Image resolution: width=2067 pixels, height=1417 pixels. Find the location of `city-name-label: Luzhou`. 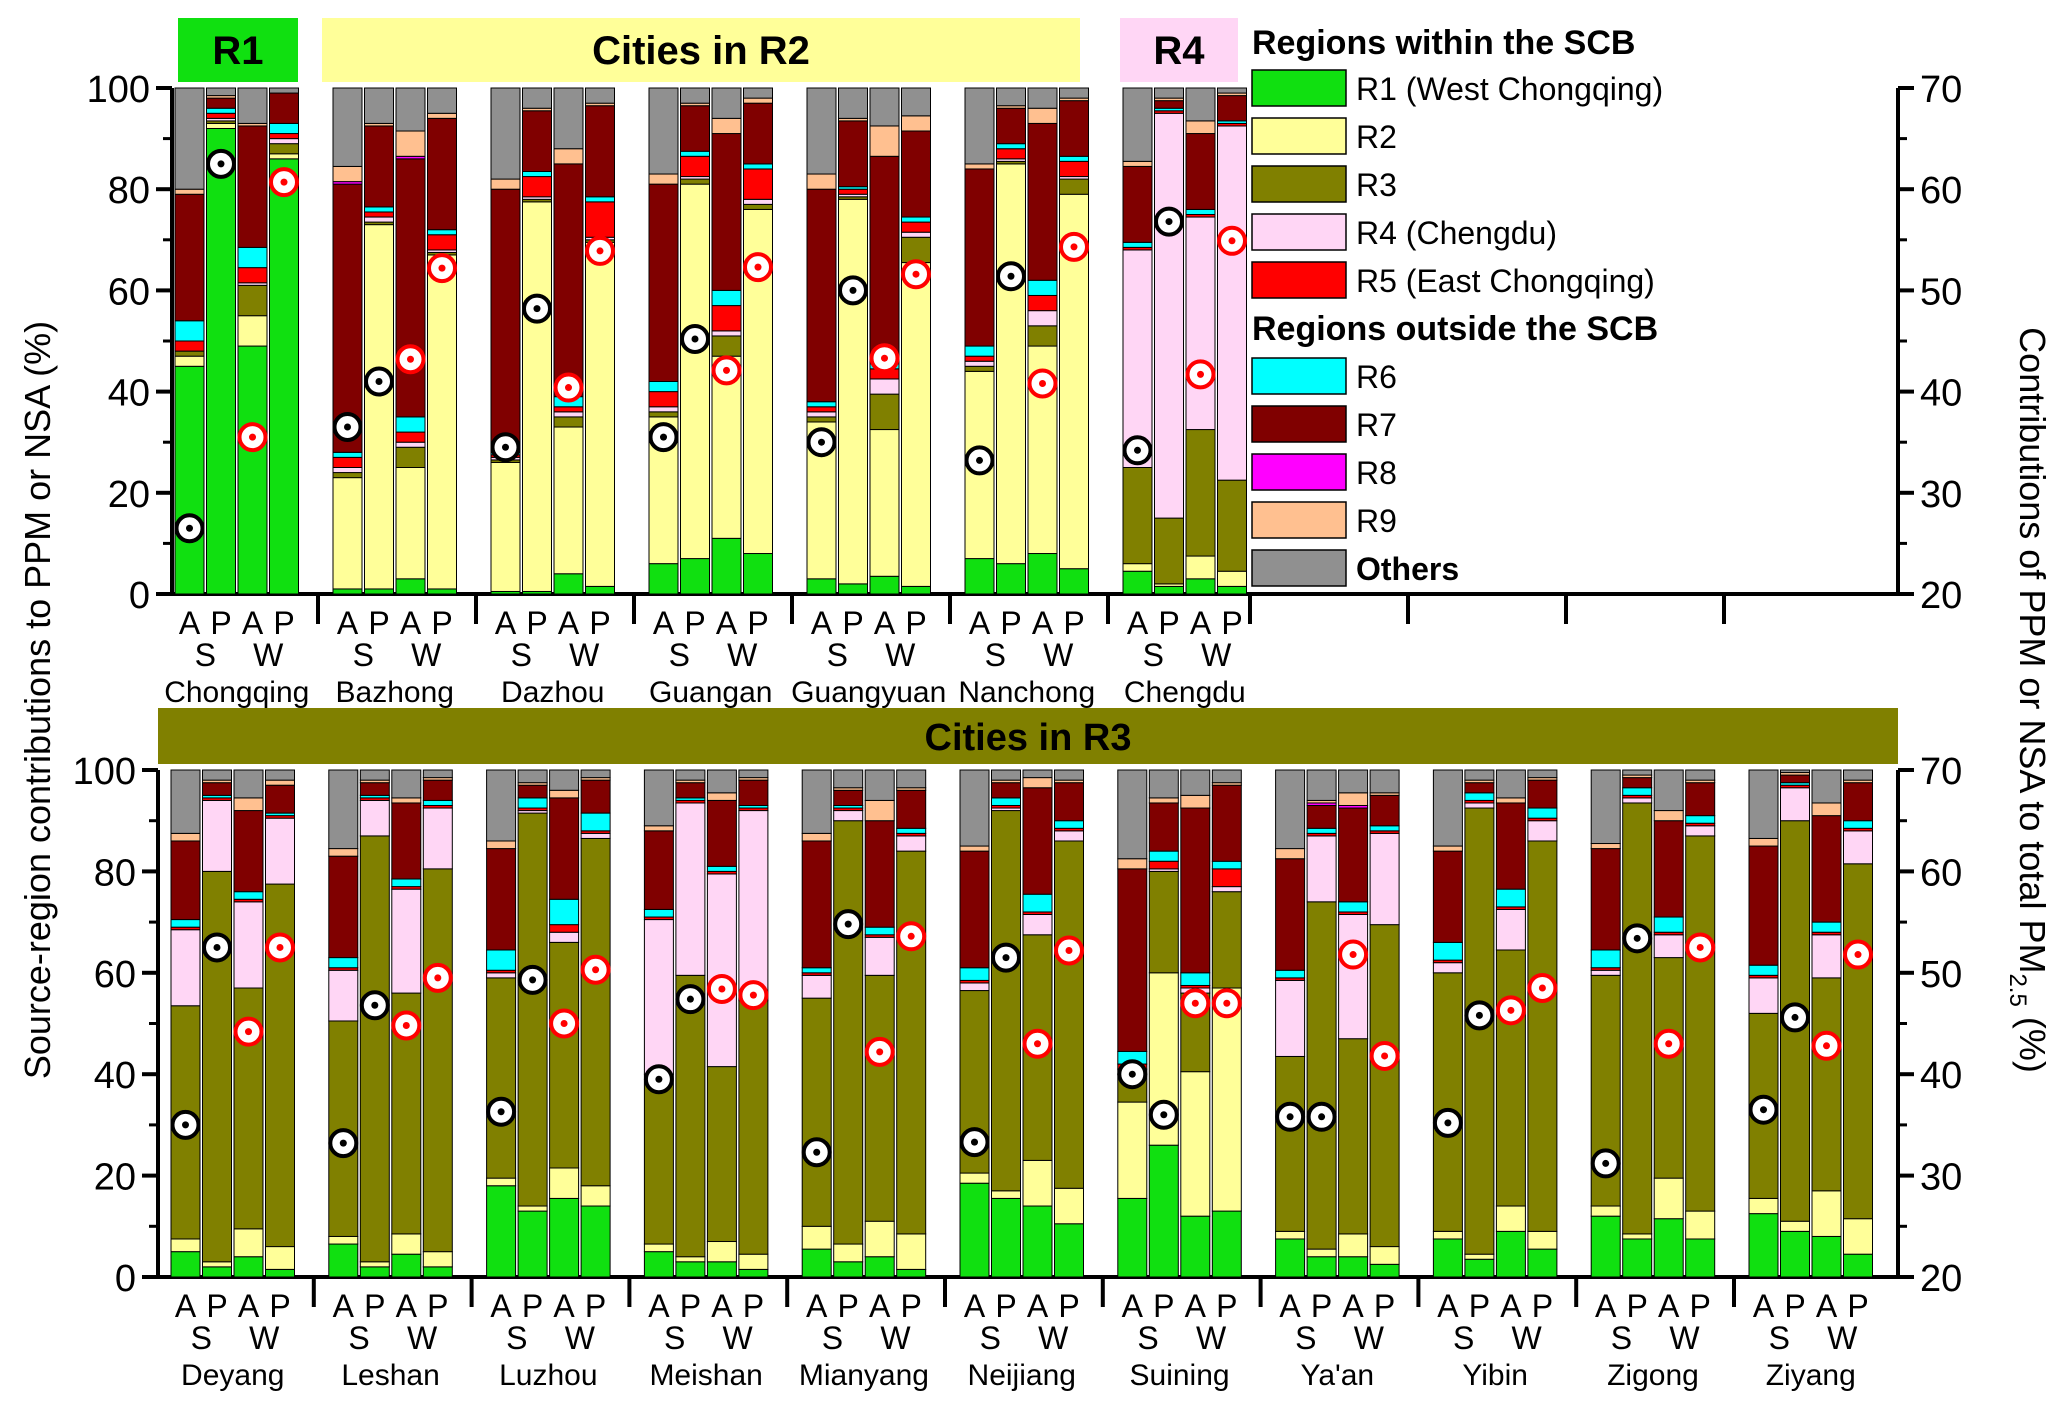

city-name-label: Luzhou is located at coordinates (548, 1375).